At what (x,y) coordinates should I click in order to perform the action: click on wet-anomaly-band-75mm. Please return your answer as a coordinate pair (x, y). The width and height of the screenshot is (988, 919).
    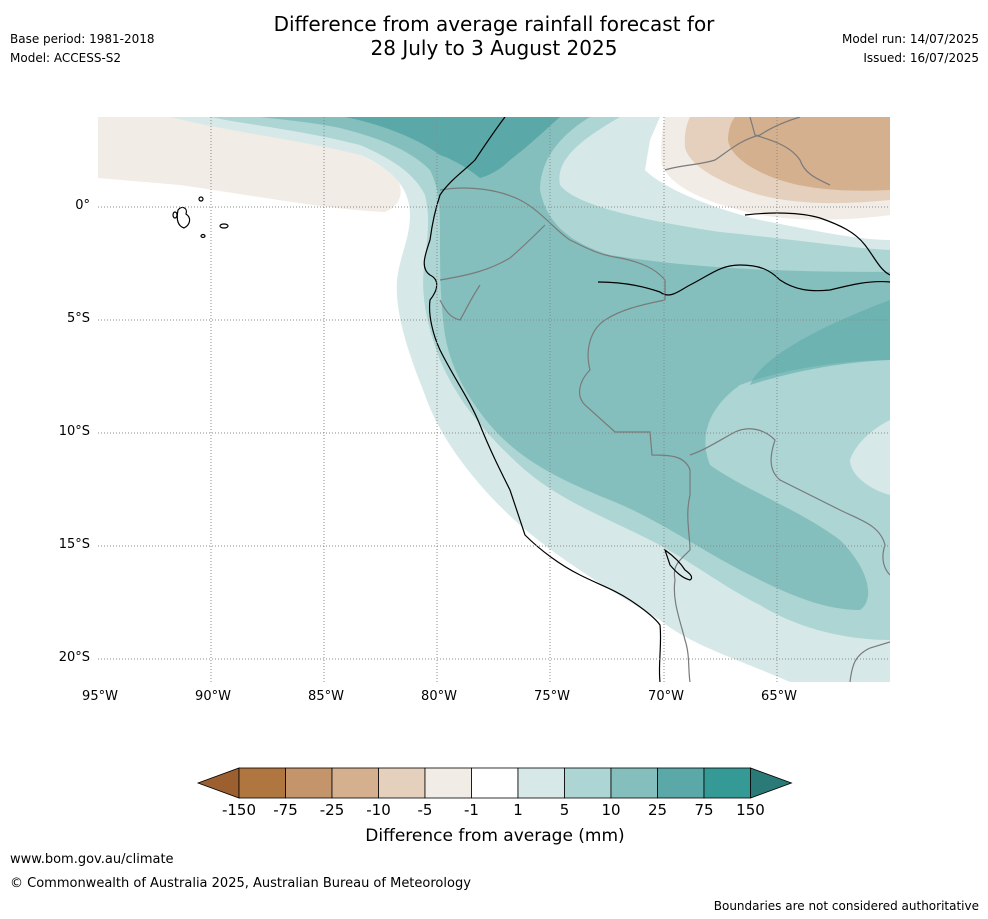
    Looking at the image, I should click on (440, 147).